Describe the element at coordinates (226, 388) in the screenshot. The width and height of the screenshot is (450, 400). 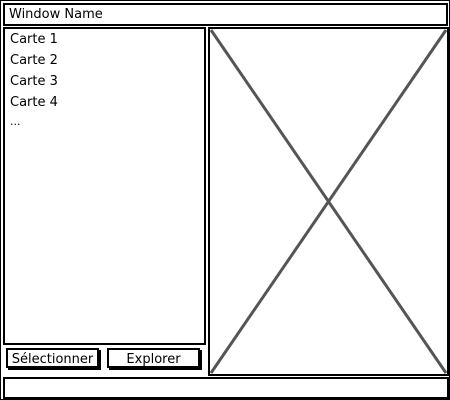
I see `status-bar` at that location.